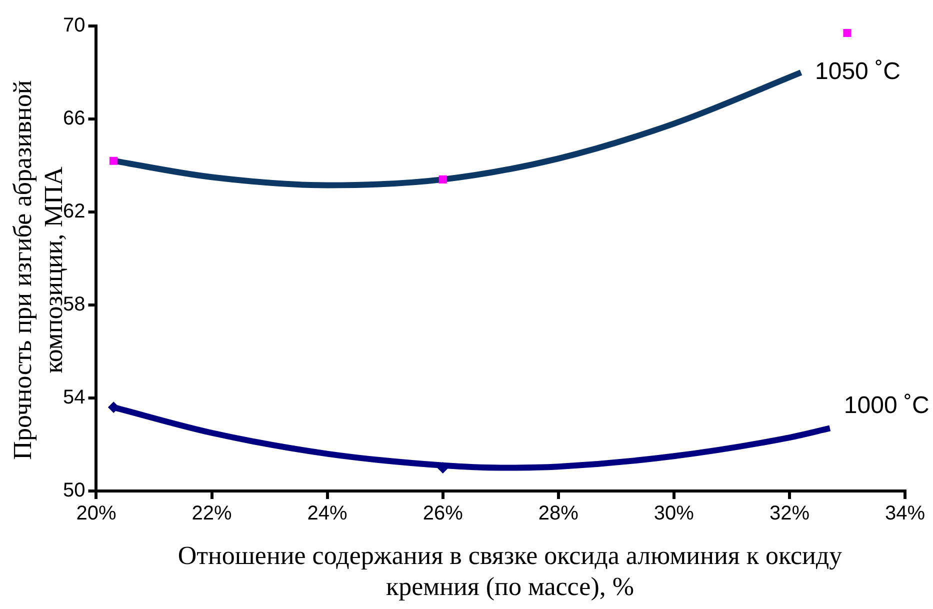 The width and height of the screenshot is (933, 609). Describe the element at coordinates (510, 571) in the screenshot. I see `x-axis-title: Отношение содержания в связке оксида алюминия к оксиду кремния (по массе), %` at that location.